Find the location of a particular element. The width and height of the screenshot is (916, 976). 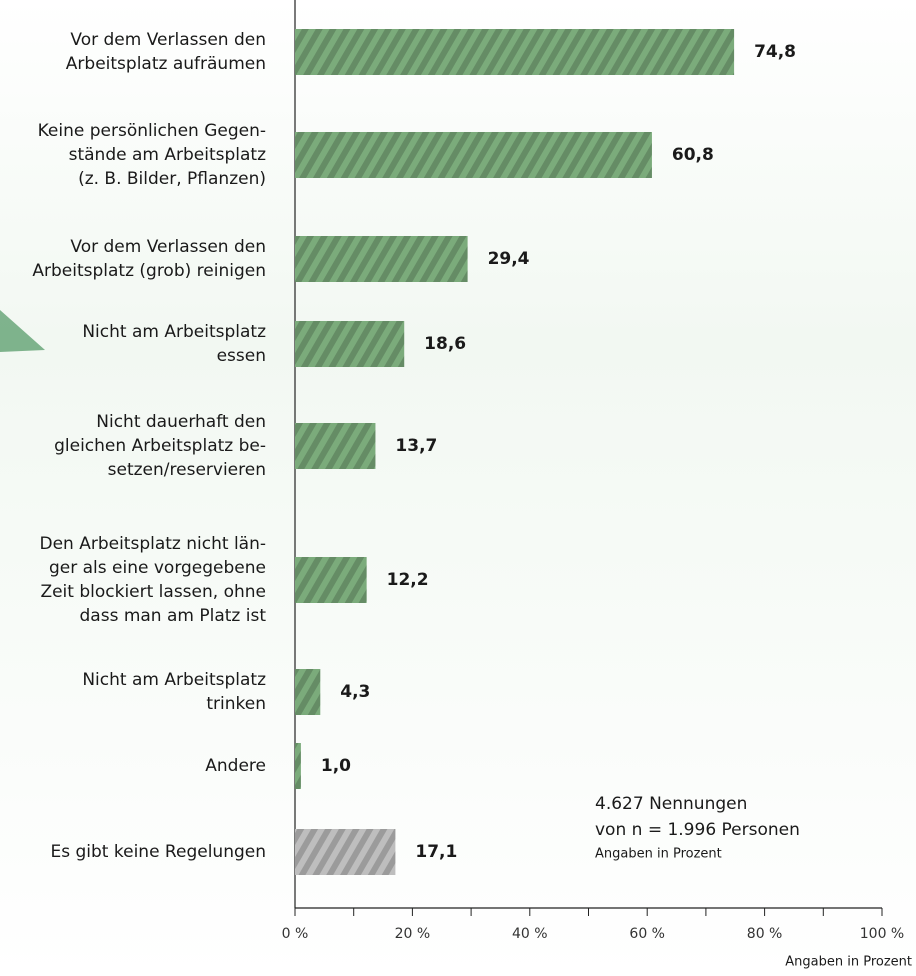

category-label: trinken is located at coordinates (236, 704).